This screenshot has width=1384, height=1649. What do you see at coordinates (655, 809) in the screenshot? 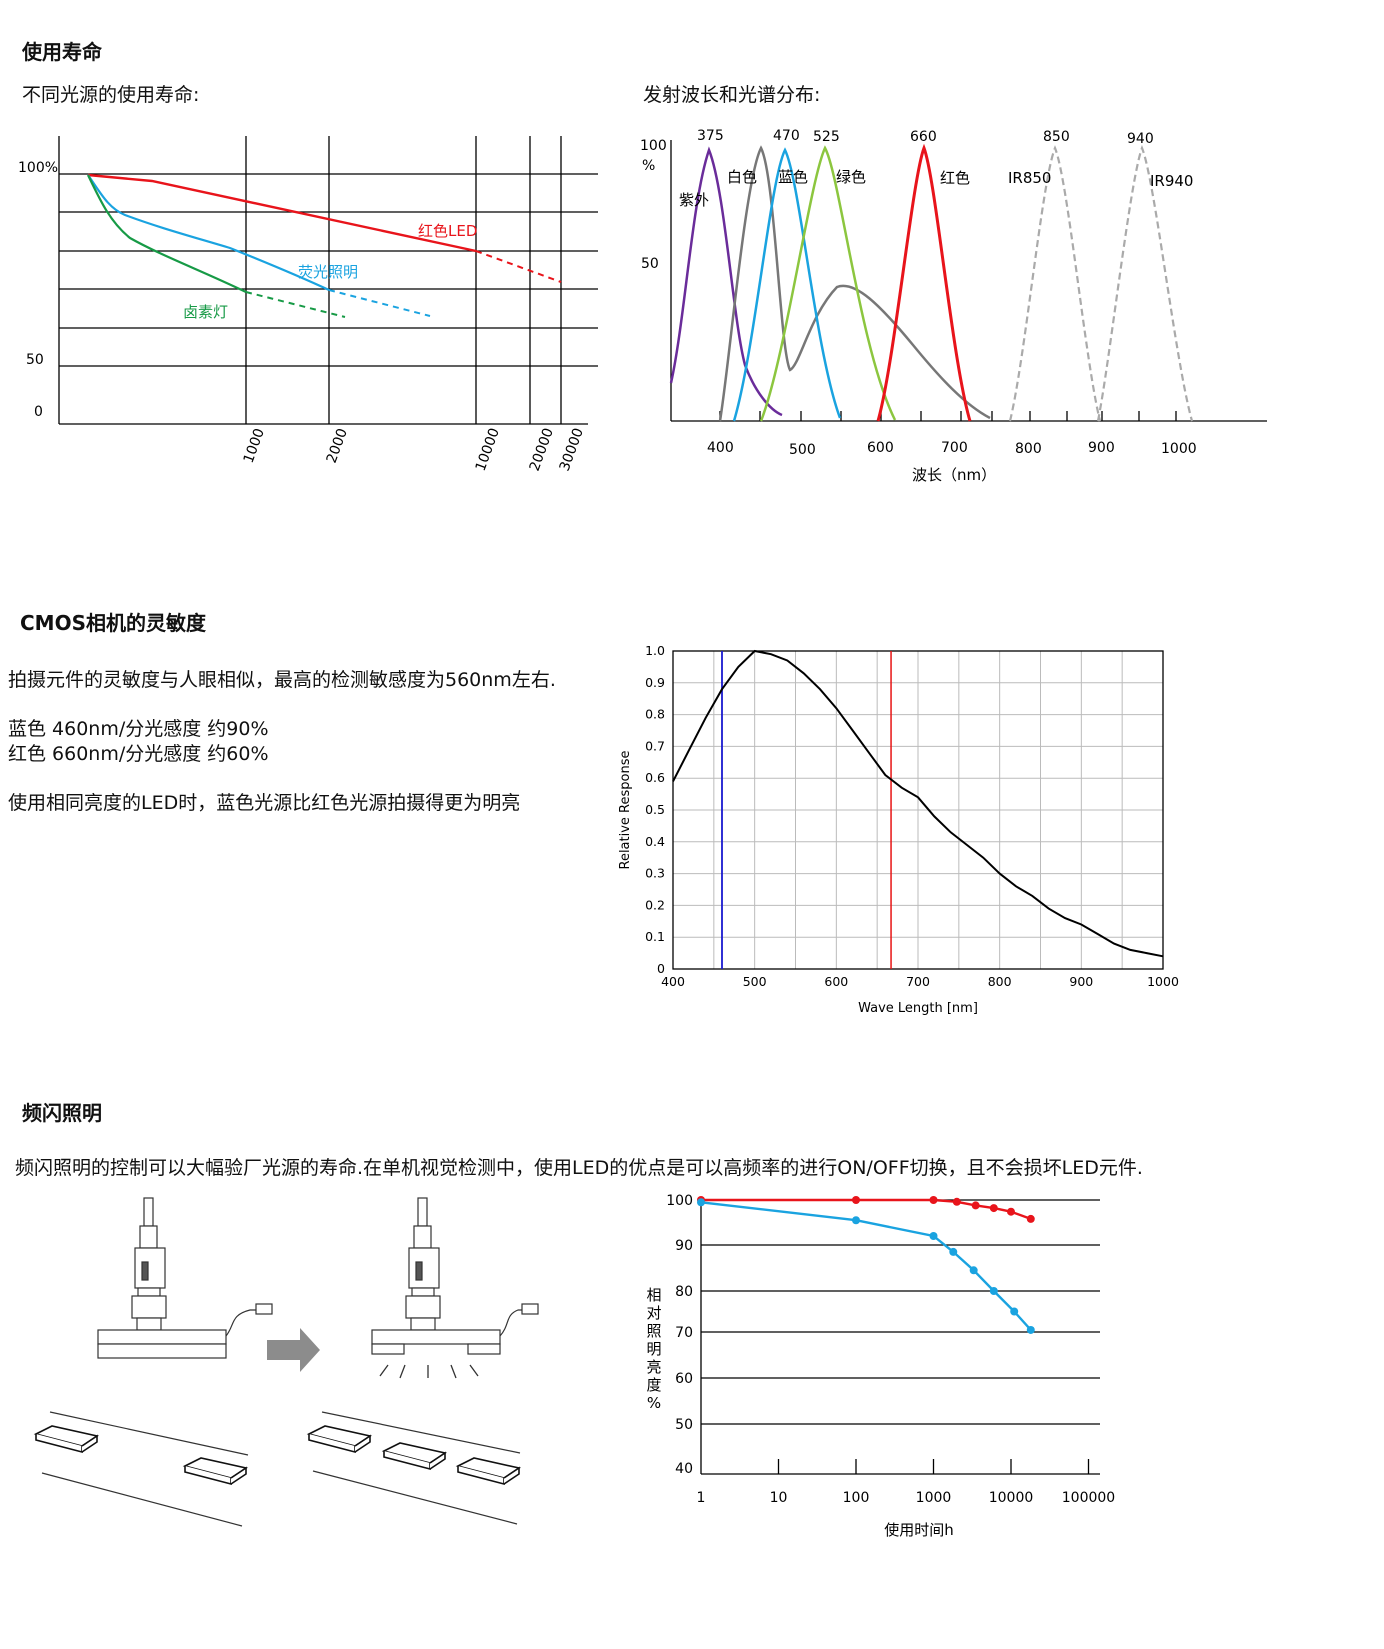
I see `cmos-ytick: 0.5` at bounding box center [655, 809].